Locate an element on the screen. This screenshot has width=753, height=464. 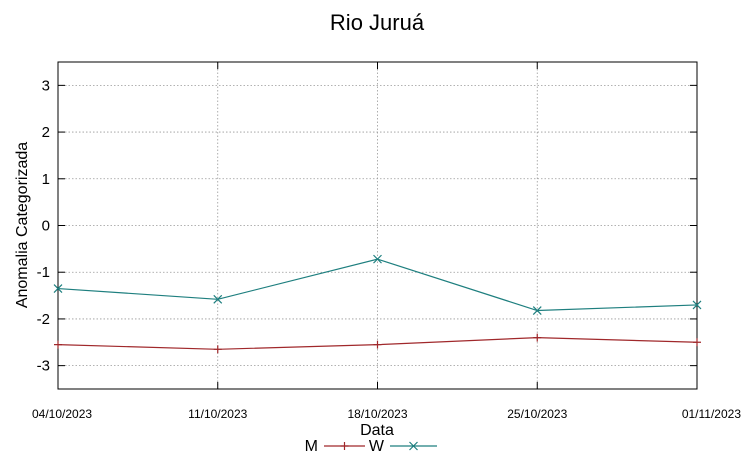
legend-label: W is located at coordinates (377, 446).